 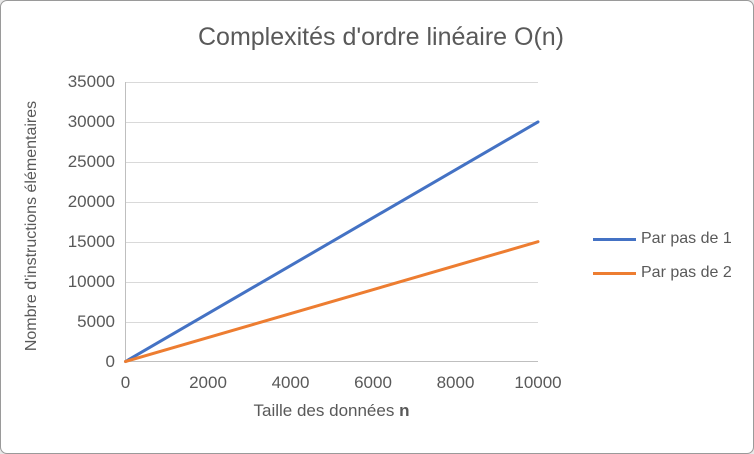 What do you see at coordinates (686, 272) in the screenshot?
I see `legend-label: Par pas de 2` at bounding box center [686, 272].